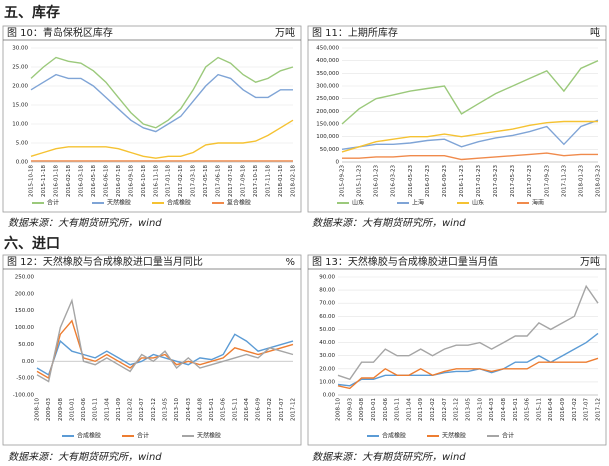  Describe the element at coordinates (398, 409) in the screenshot. I see `x-tick-label: 2010-11` at that location.